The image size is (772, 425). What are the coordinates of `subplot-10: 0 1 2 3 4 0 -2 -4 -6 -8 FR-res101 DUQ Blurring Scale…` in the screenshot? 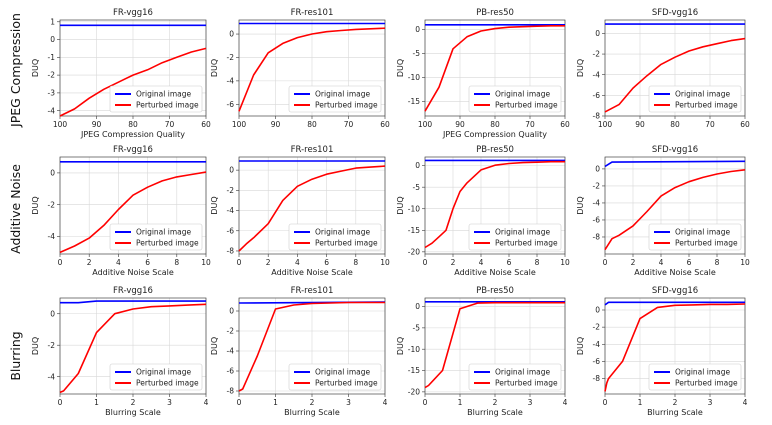 It's located at (299, 351).